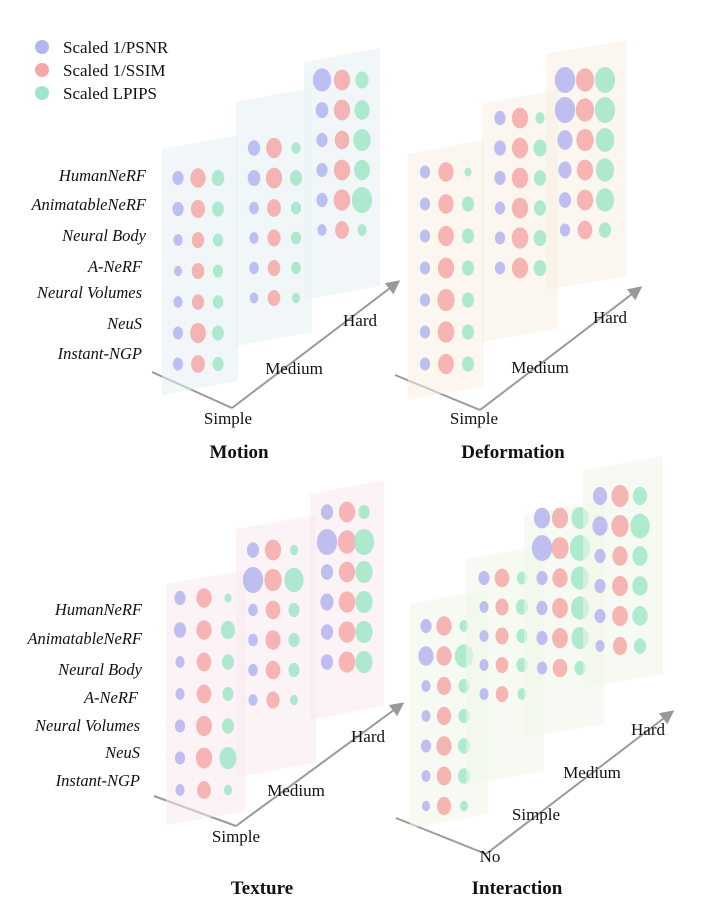 Image resolution: width=706 pixels, height=905 pixels. What do you see at coordinates (239, 452) in the screenshot?
I see `panel-title-motion: Motion` at bounding box center [239, 452].